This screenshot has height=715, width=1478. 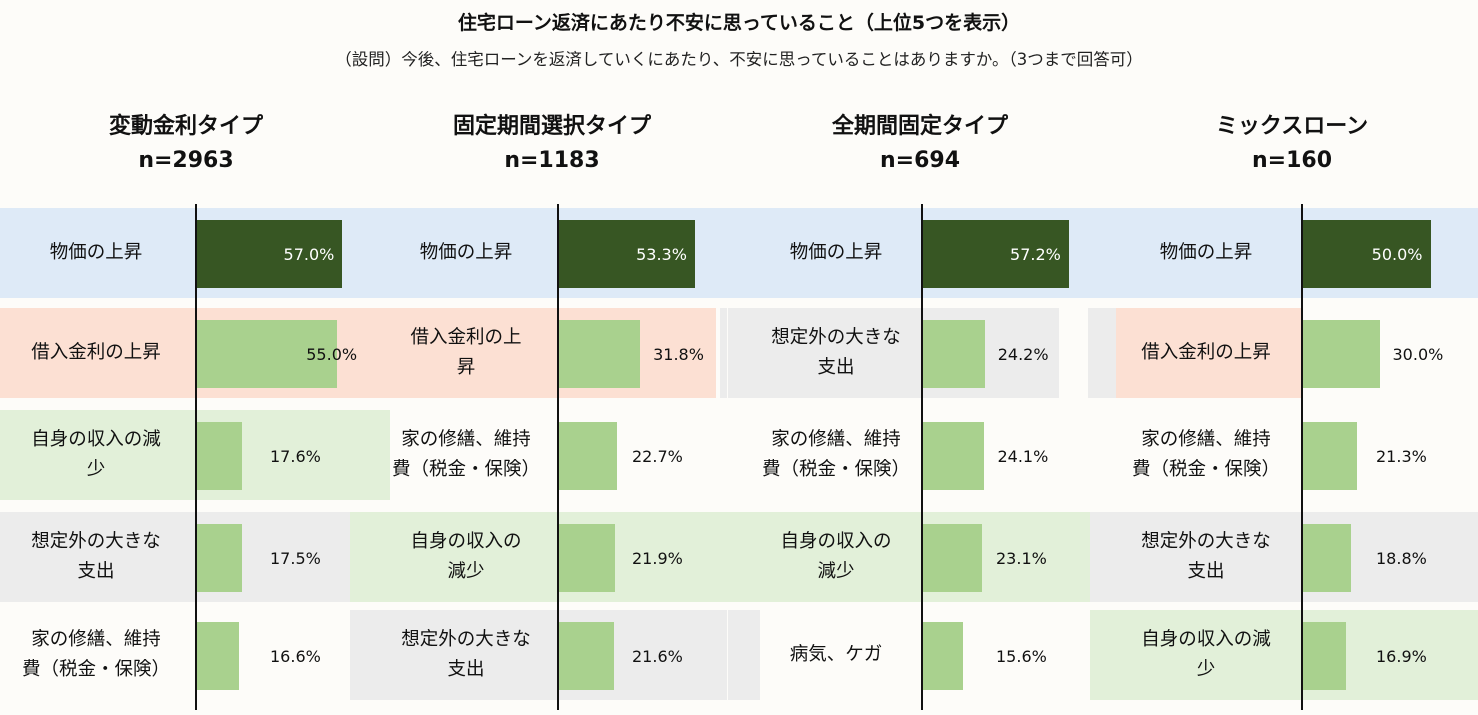 I want to click on panel-title: ミックスローン, so click(x=1292, y=126).